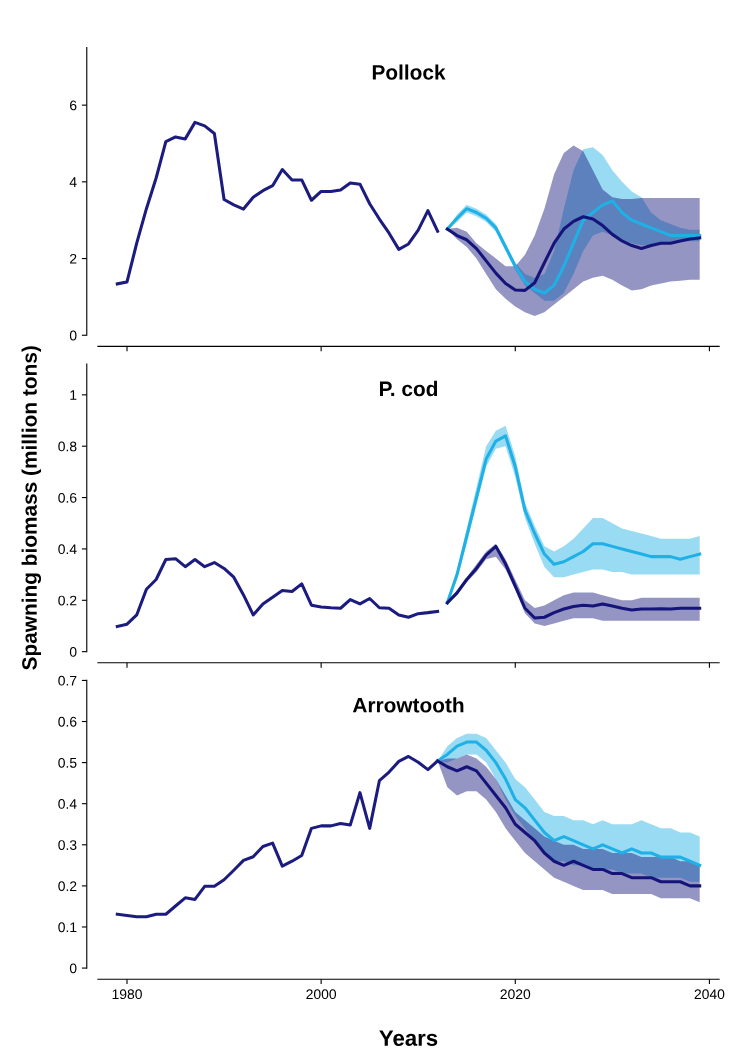  What do you see at coordinates (408, 1038) in the screenshot?
I see `x-axis-title: Years` at bounding box center [408, 1038].